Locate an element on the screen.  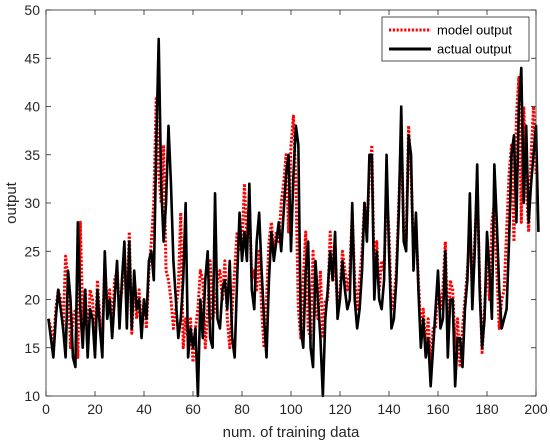
x-tick-label: 40 is located at coordinates (144, 409).